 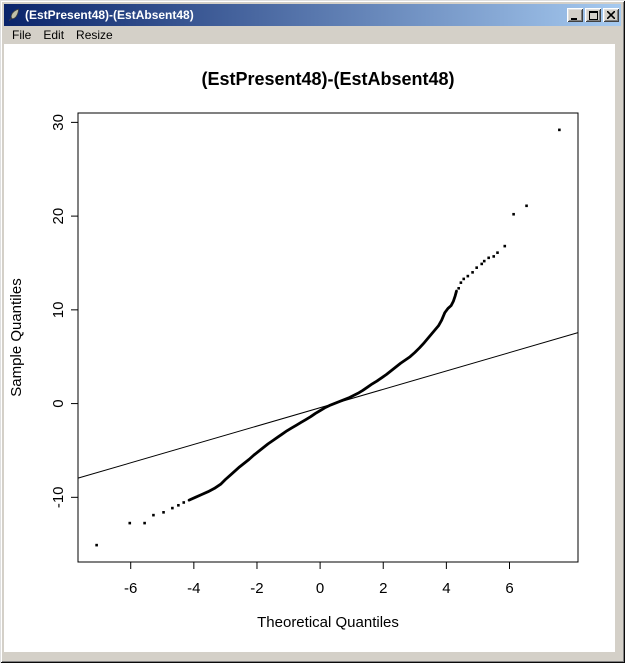 I want to click on minimize-icon, so click(x=574, y=18).